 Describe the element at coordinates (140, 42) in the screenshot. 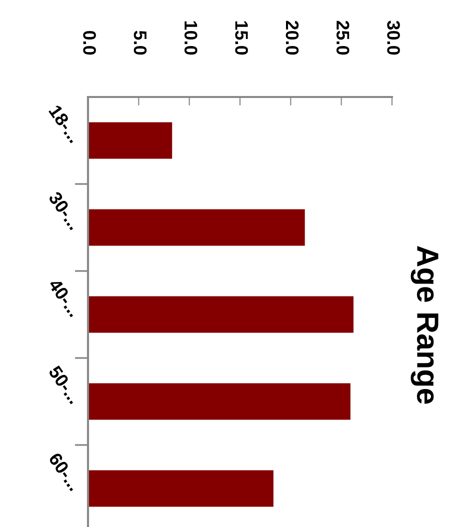

I see `x-tick-label: 5.0` at that location.